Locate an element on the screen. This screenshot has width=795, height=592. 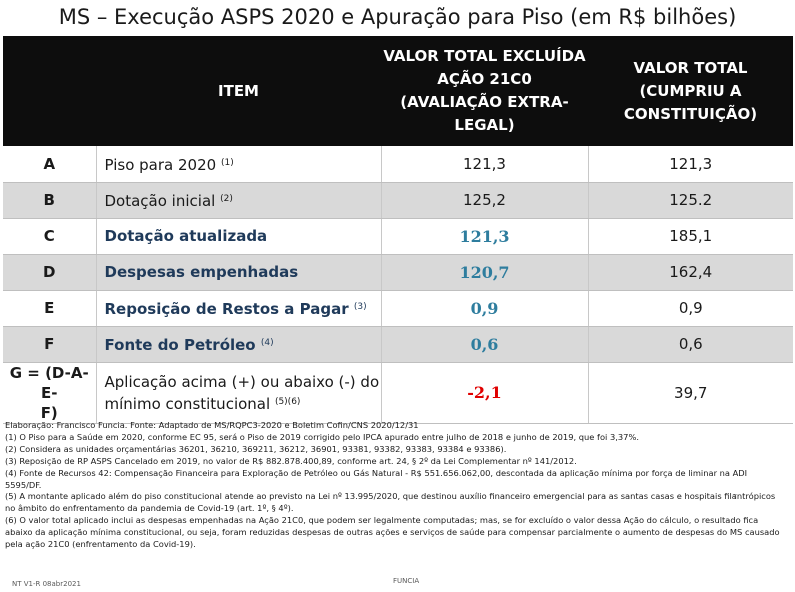
table-row-f: F Fonte do Petróleo (4) 0,6 0,6 is located at coordinates (398, 344).